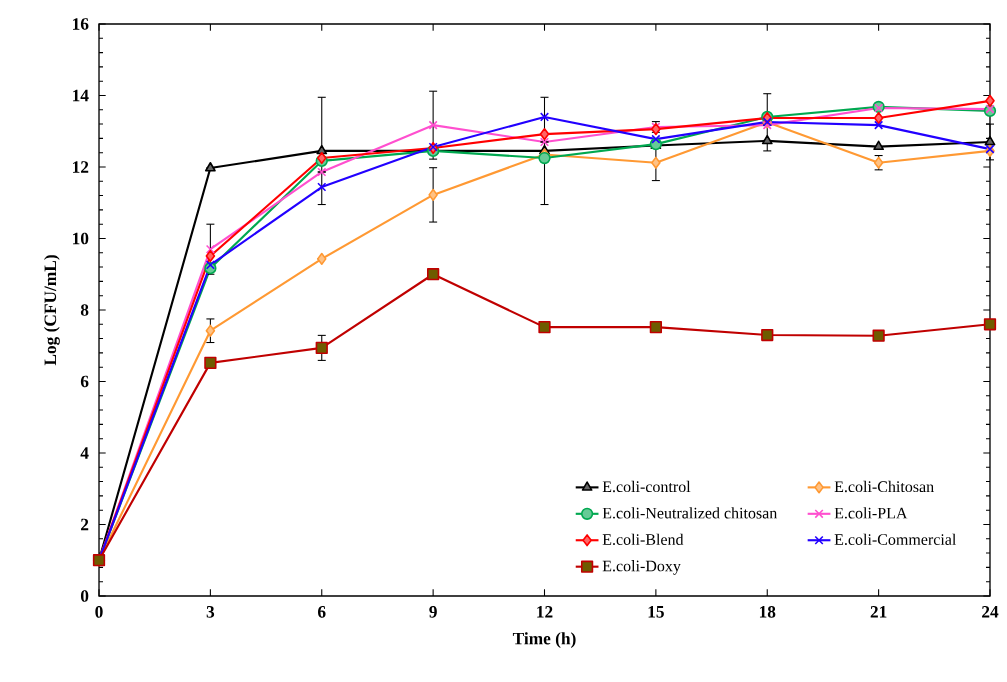  What do you see at coordinates (81, 95) in the screenshot?
I see `y-tick-label: 14` at bounding box center [81, 95].